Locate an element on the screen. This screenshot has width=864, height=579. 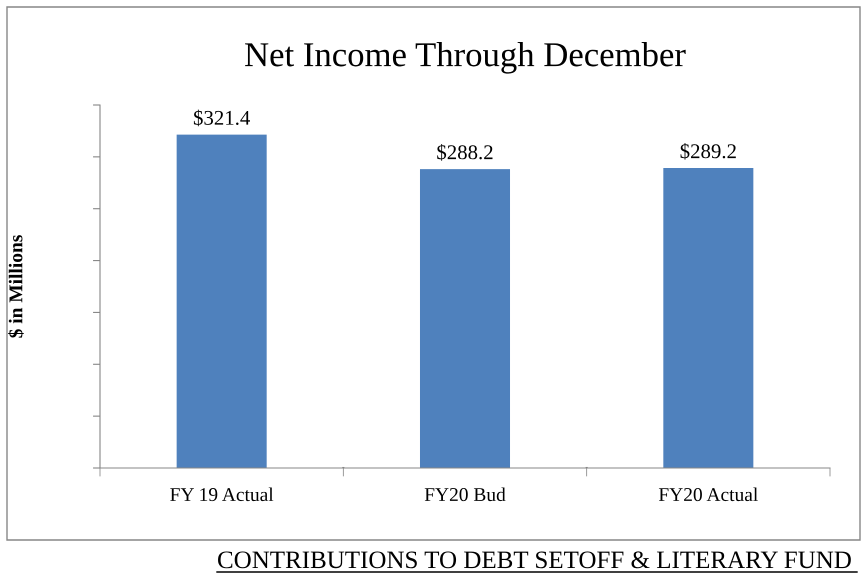
y-axis-title: $ in Millions is located at coordinates (16, 286).